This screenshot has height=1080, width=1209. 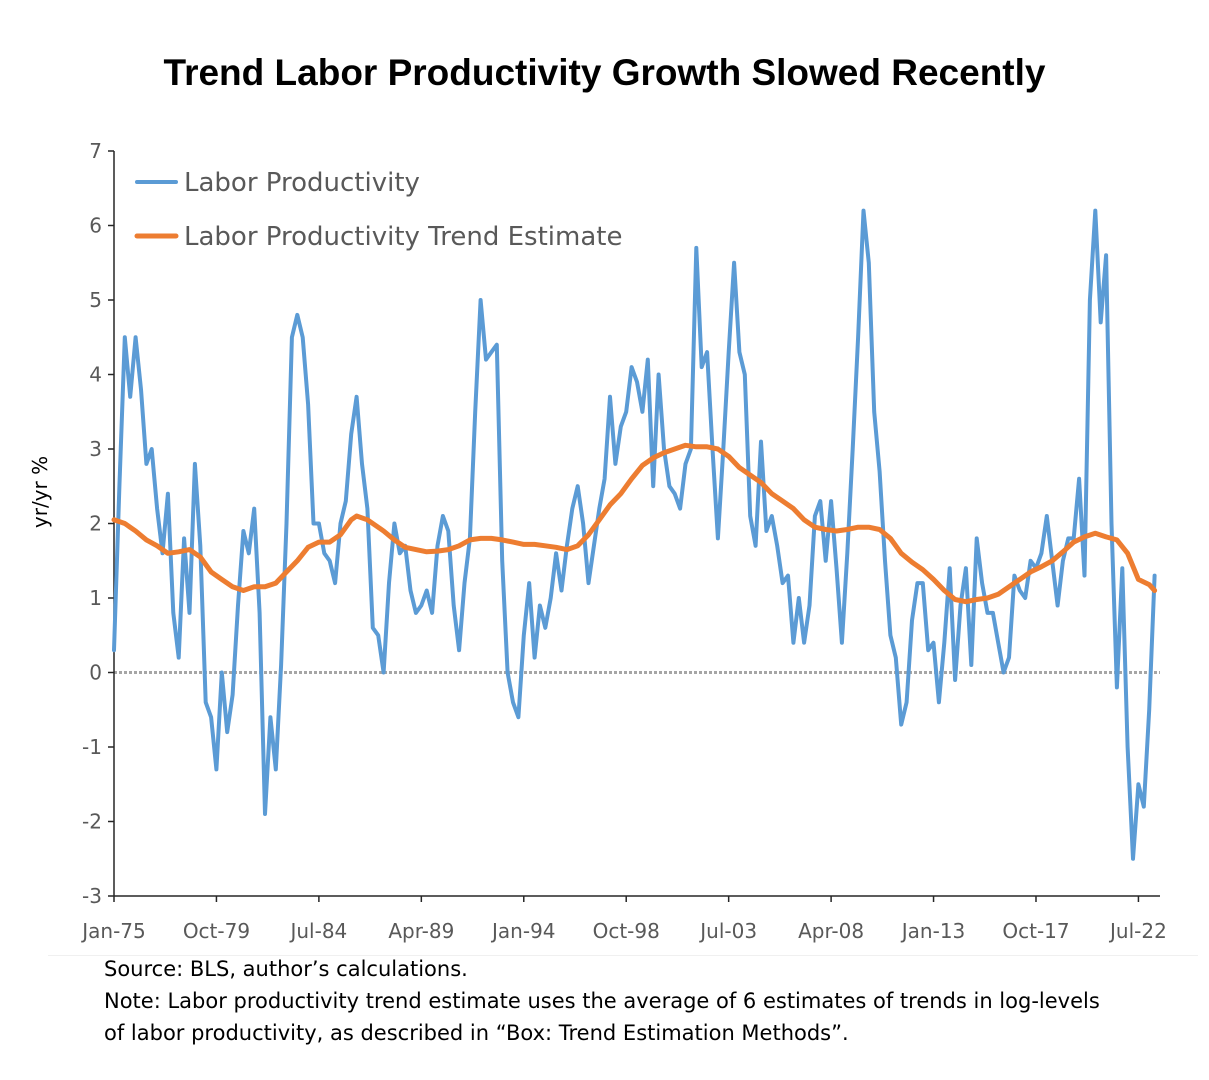 I want to click on y-tick-label: -3, so click(x=92, y=896).